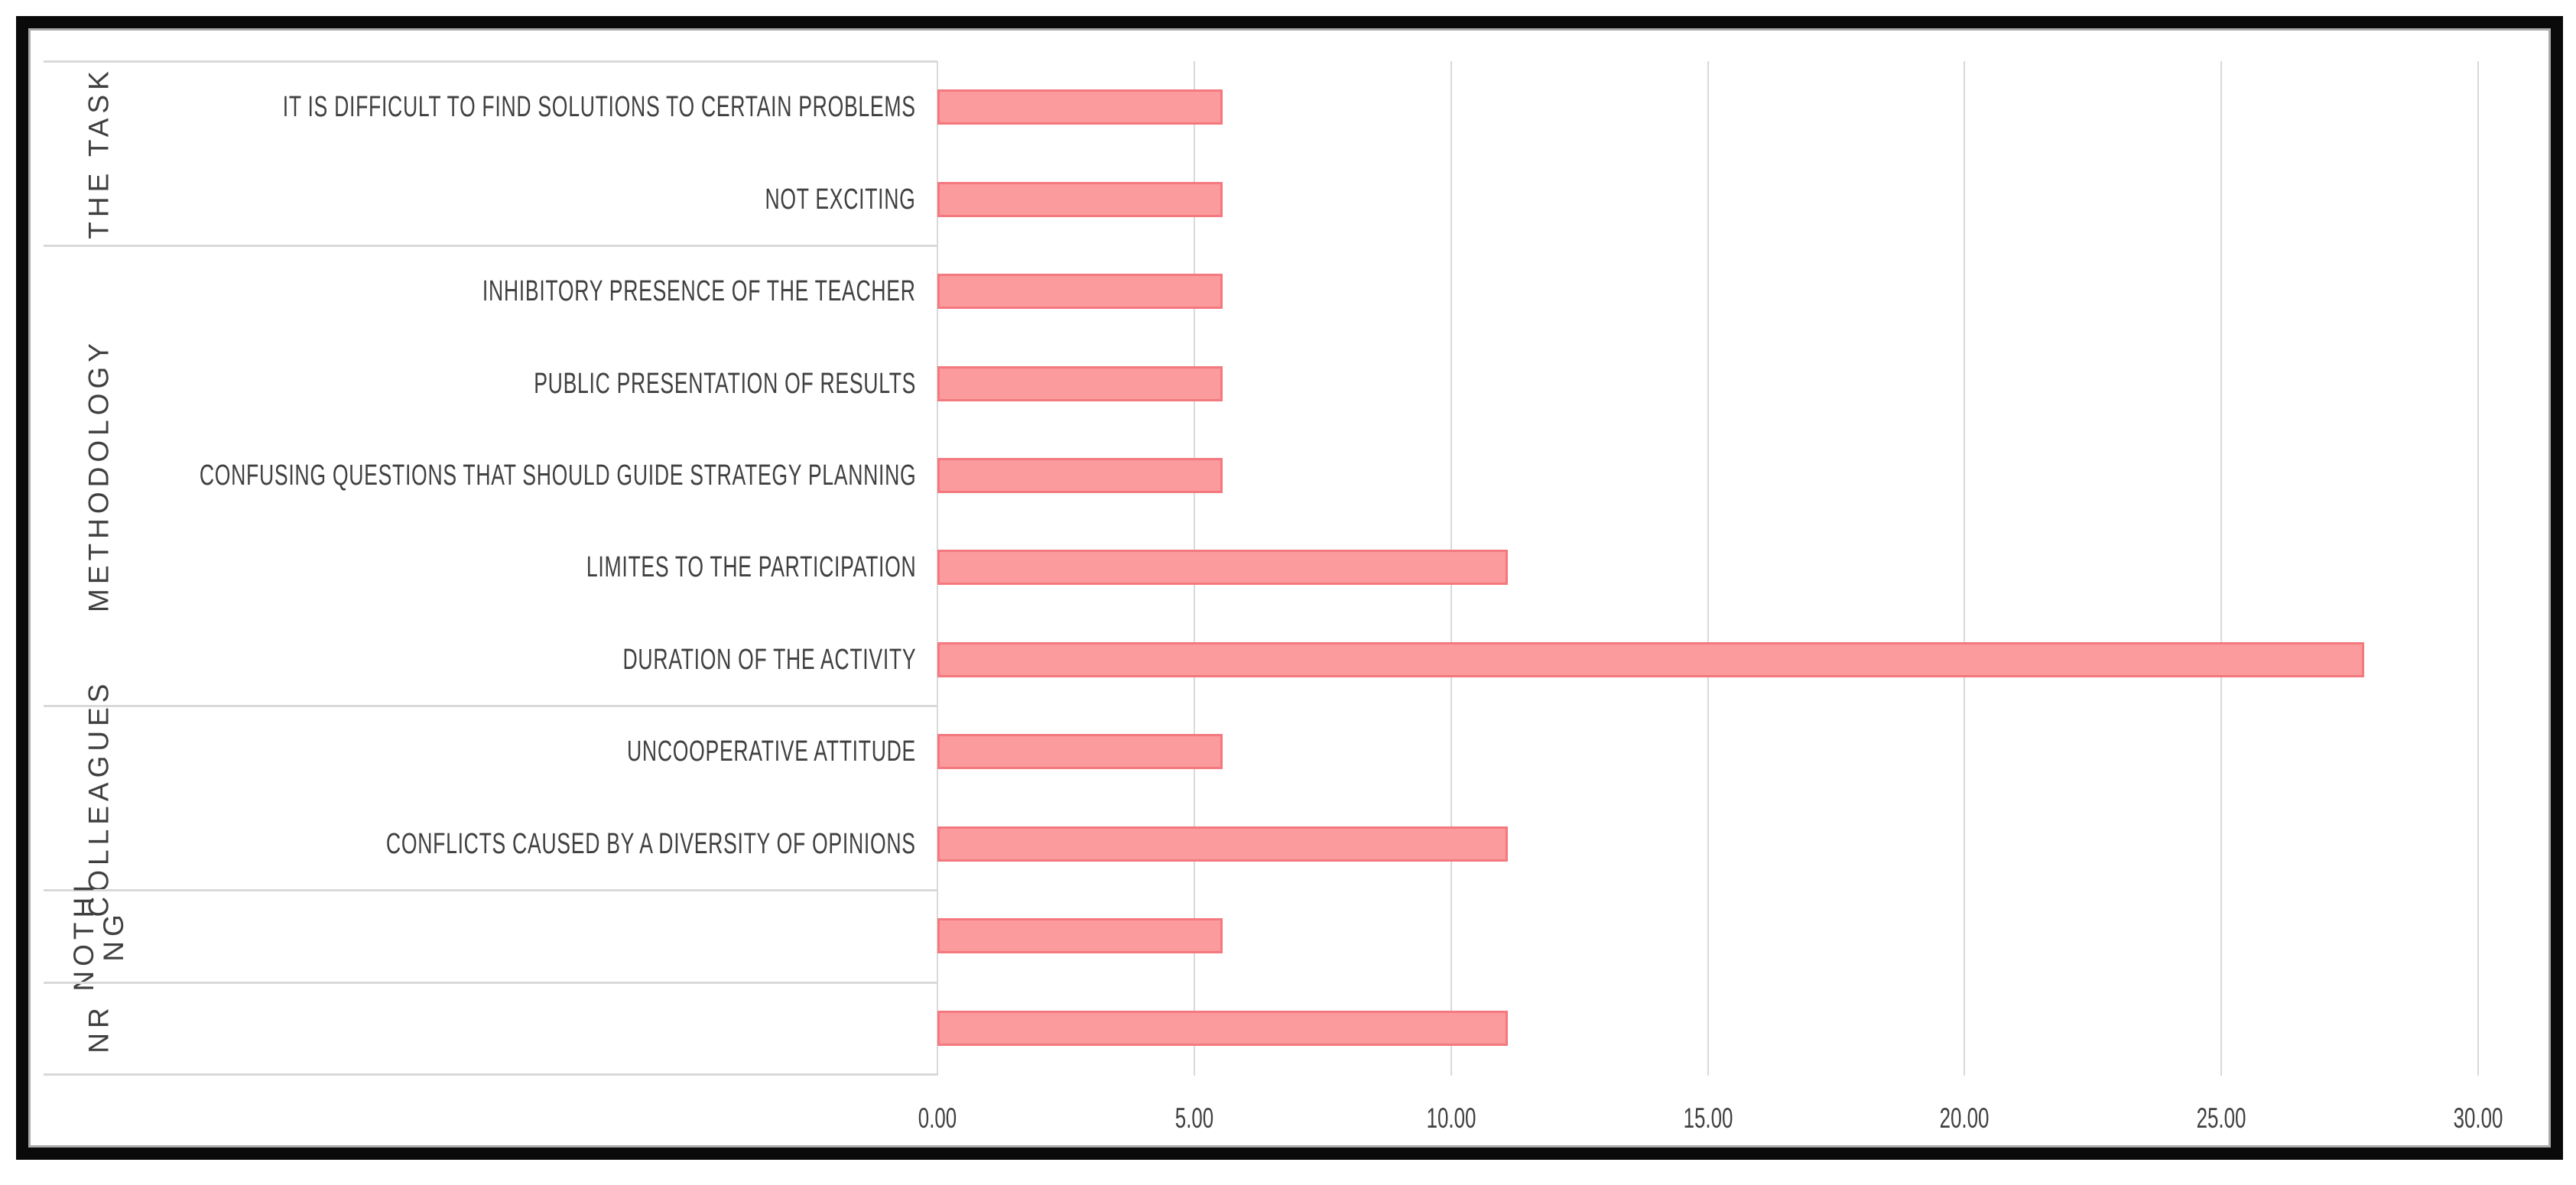 This screenshot has width=2576, height=1185. Describe the element at coordinates (99, 1028) in the screenshot. I see `group-label: NR` at that location.